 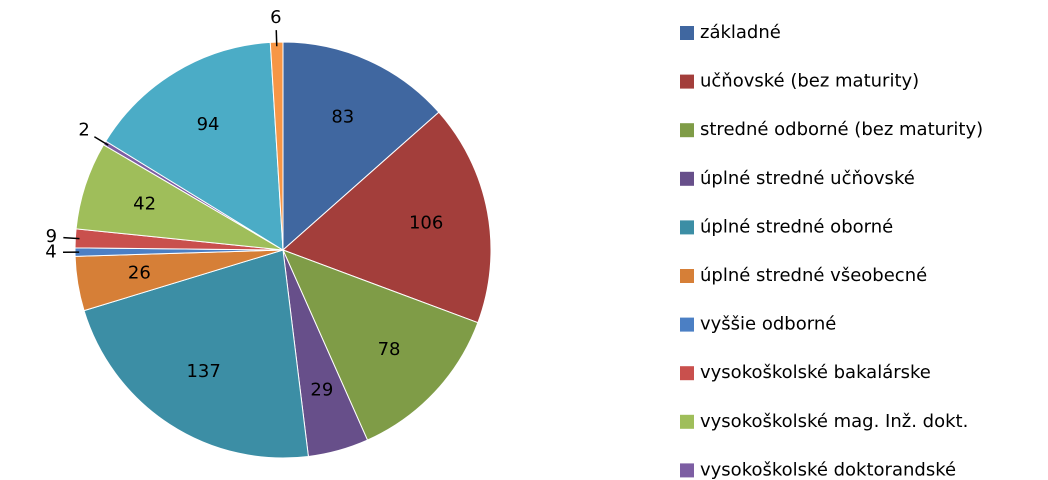 I want to click on data-label: 2, so click(x=83, y=130).